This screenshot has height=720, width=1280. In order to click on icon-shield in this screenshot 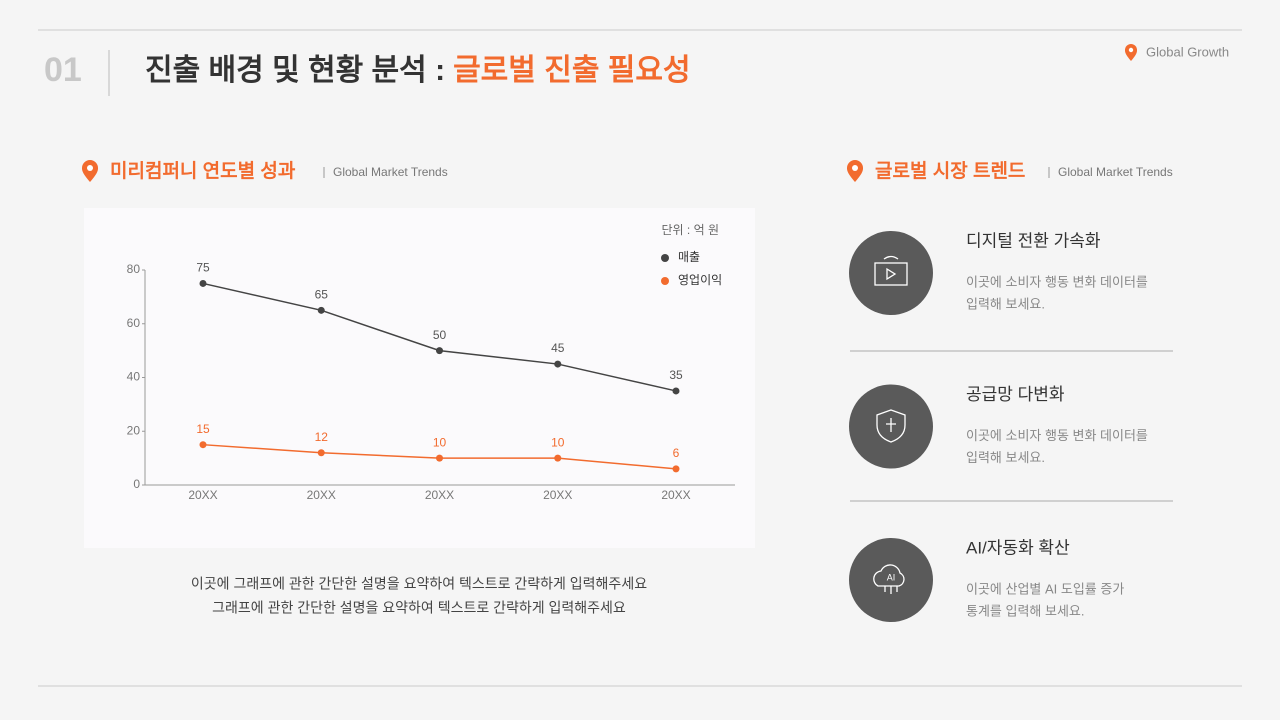, I will do `click(891, 426)`.